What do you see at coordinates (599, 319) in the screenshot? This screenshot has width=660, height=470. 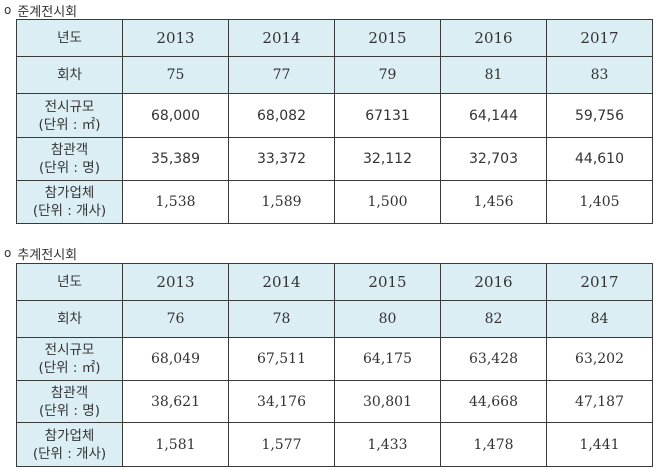 I see `value-cell: 84` at bounding box center [599, 319].